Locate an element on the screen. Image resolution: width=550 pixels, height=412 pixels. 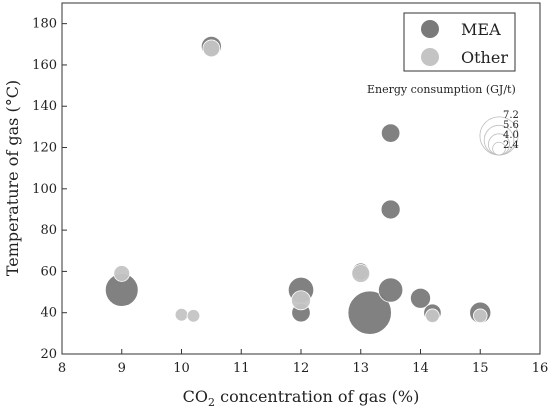
legend-marker-other is located at coordinates (430, 57).